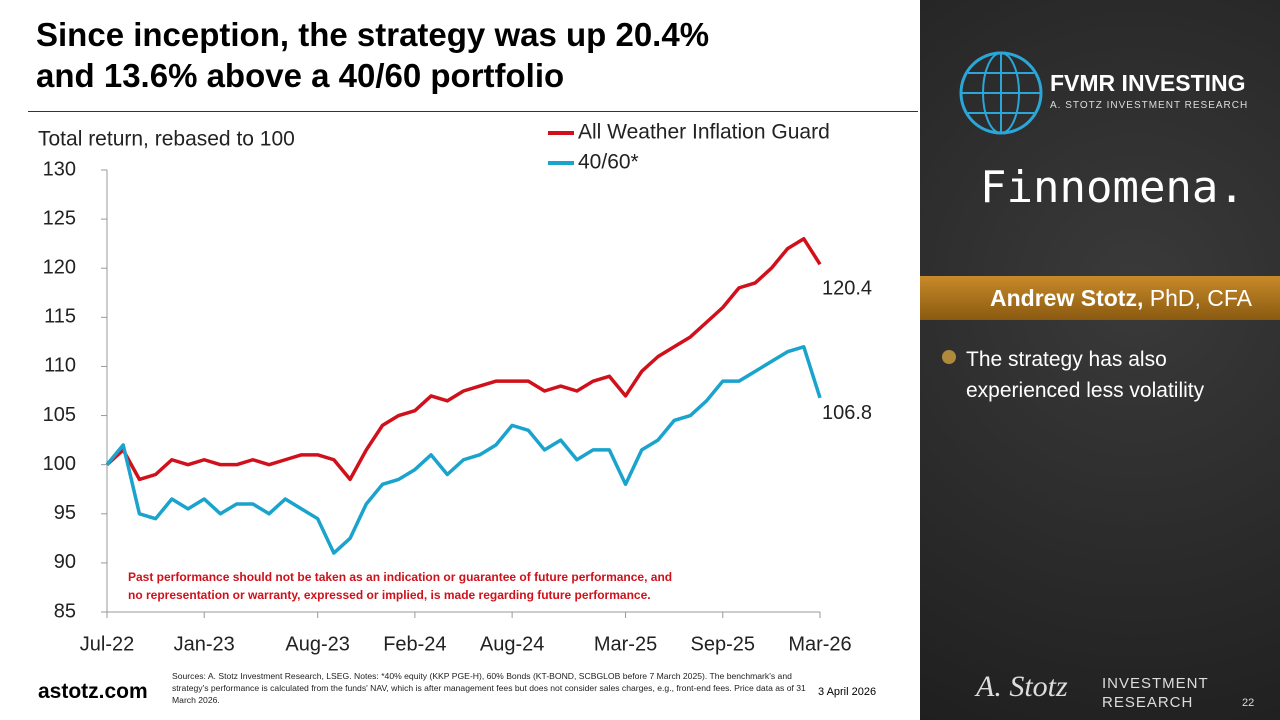 The width and height of the screenshot is (1280, 720). Describe the element at coordinates (65, 562) in the screenshot. I see `y-tick-label: 90` at that location.